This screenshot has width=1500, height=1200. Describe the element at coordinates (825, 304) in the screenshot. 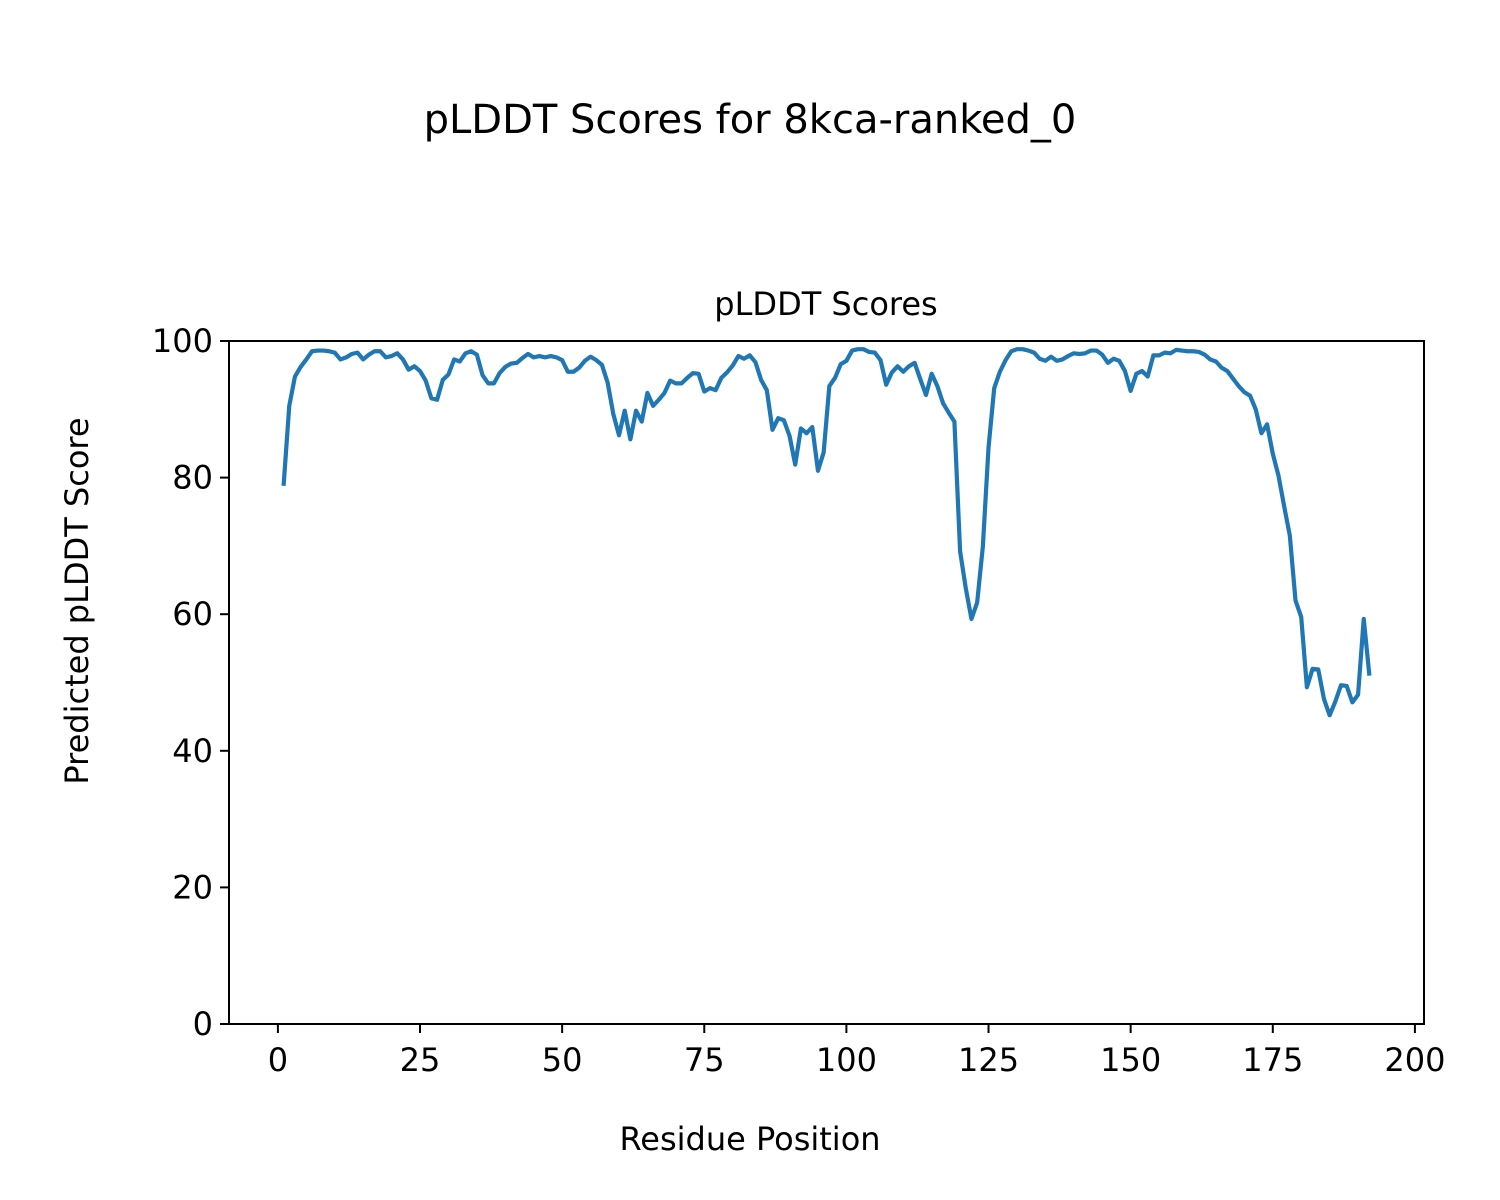

I see `axes-title: pLDDT Scores` at that location.